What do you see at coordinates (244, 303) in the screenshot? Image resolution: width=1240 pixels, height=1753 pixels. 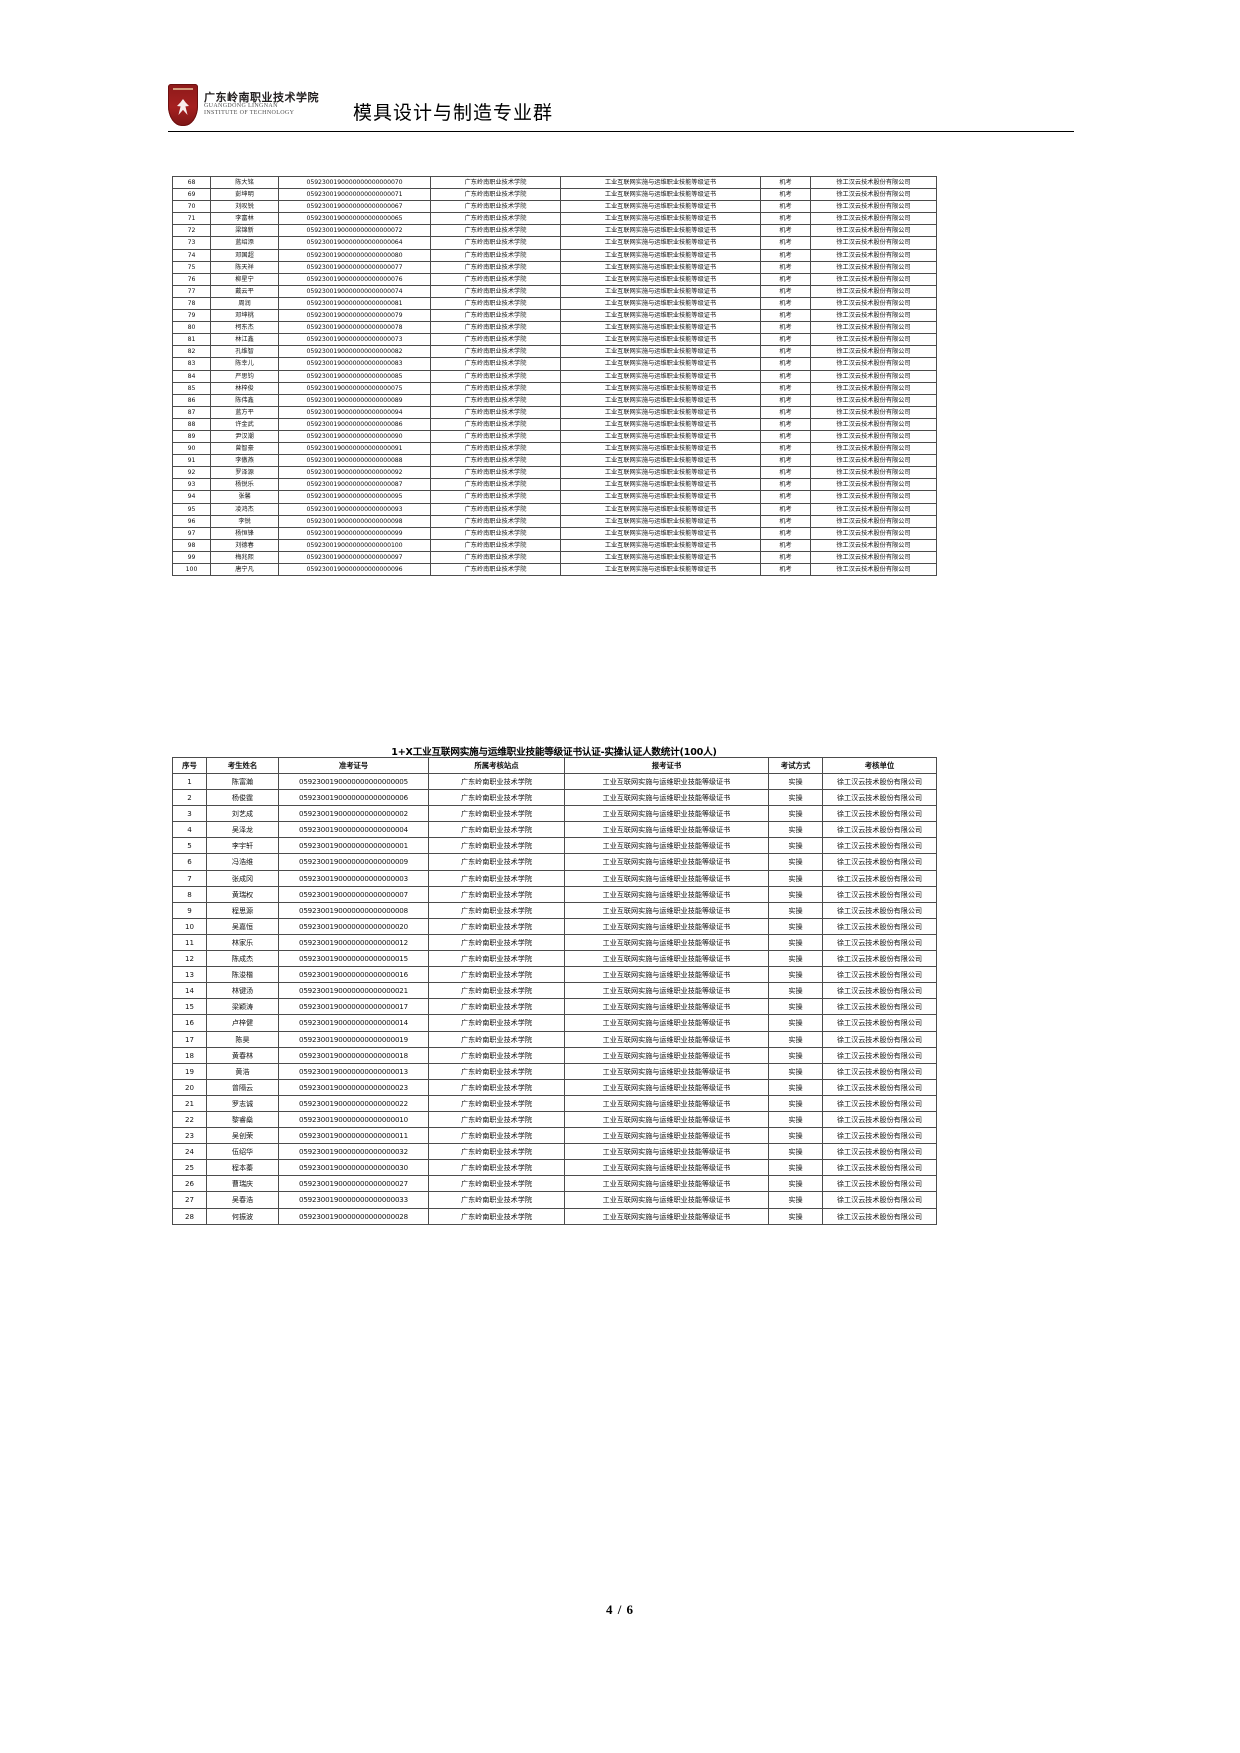 I see `table-cell: 周润` at bounding box center [244, 303].